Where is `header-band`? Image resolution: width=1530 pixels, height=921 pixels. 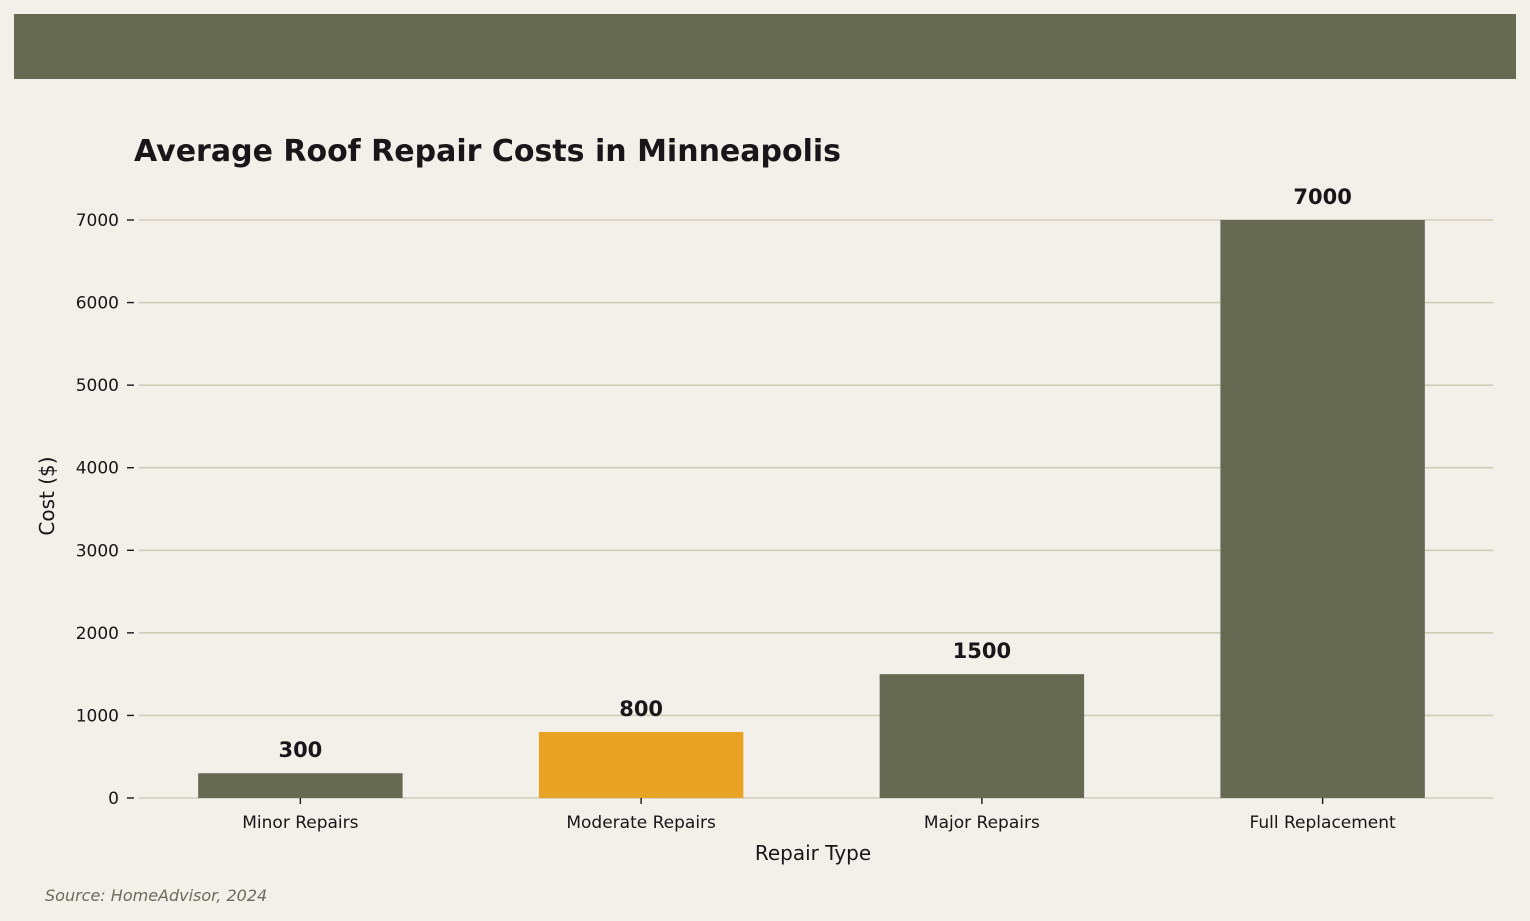 header-band is located at coordinates (765, 46).